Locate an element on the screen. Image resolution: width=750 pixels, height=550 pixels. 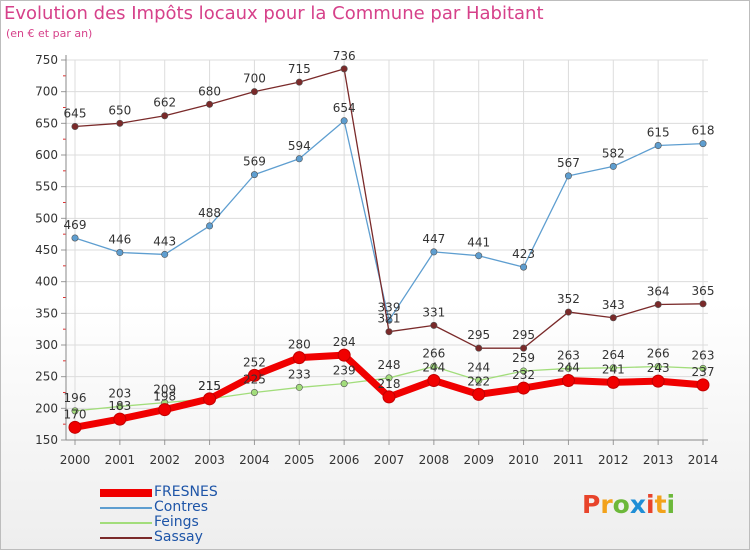
x-tick-label: 2002 is located at coordinates (164, 460).